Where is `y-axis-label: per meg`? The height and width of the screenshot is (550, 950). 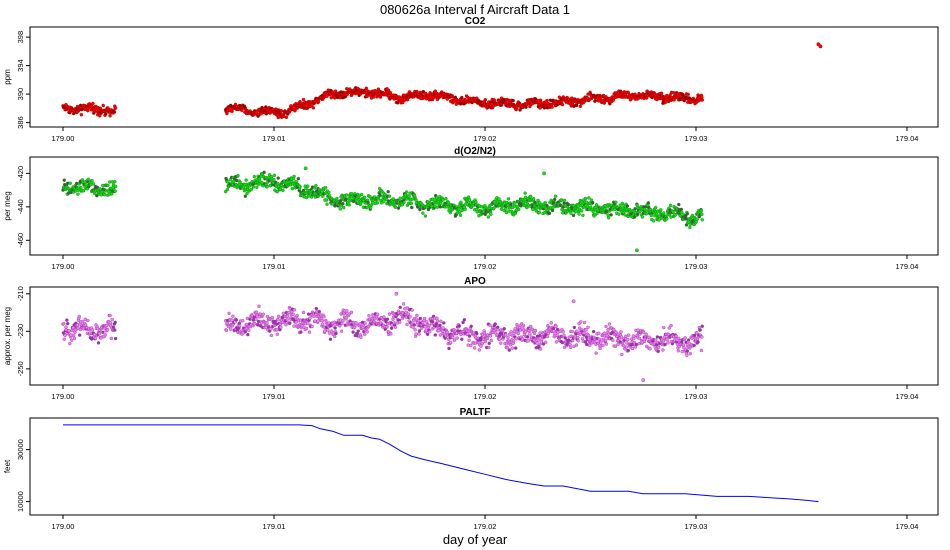
y-axis-label: per meg is located at coordinates (7, 205).